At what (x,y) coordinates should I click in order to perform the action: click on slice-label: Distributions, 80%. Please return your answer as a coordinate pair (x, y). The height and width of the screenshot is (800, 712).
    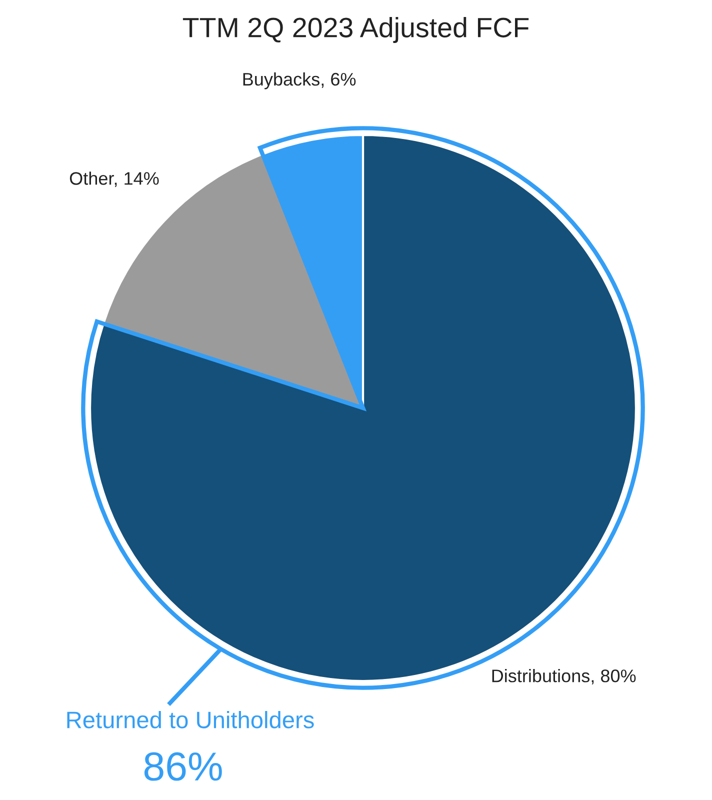
    Looking at the image, I should click on (564, 676).